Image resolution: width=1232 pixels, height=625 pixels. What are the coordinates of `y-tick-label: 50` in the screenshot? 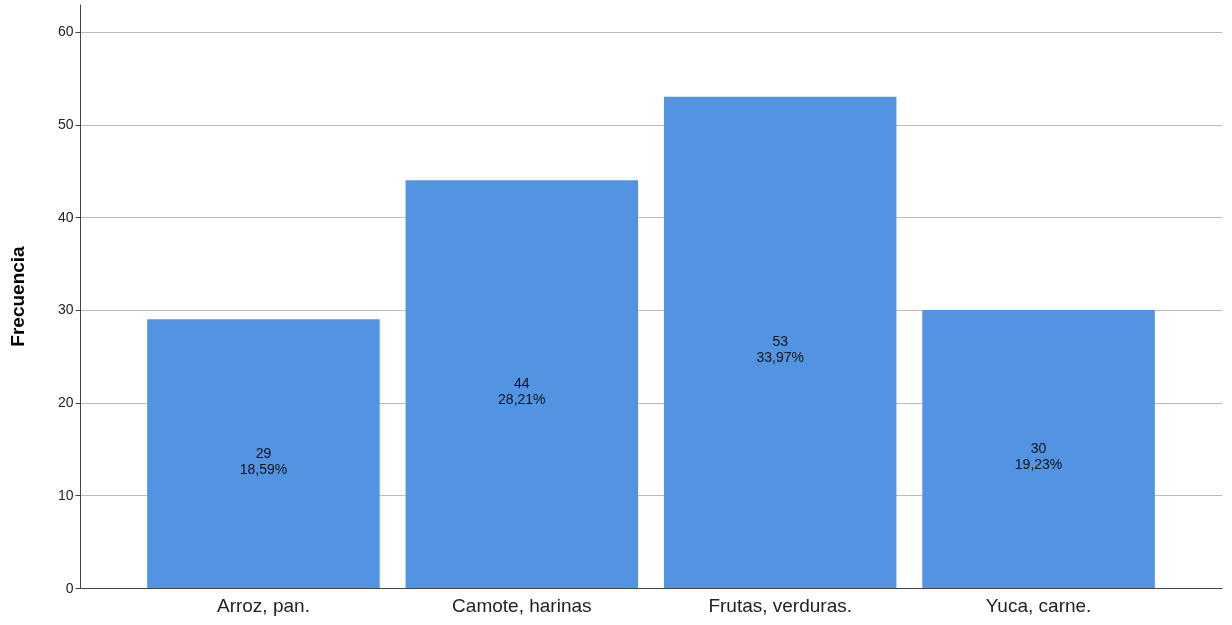 It's located at (65, 124).